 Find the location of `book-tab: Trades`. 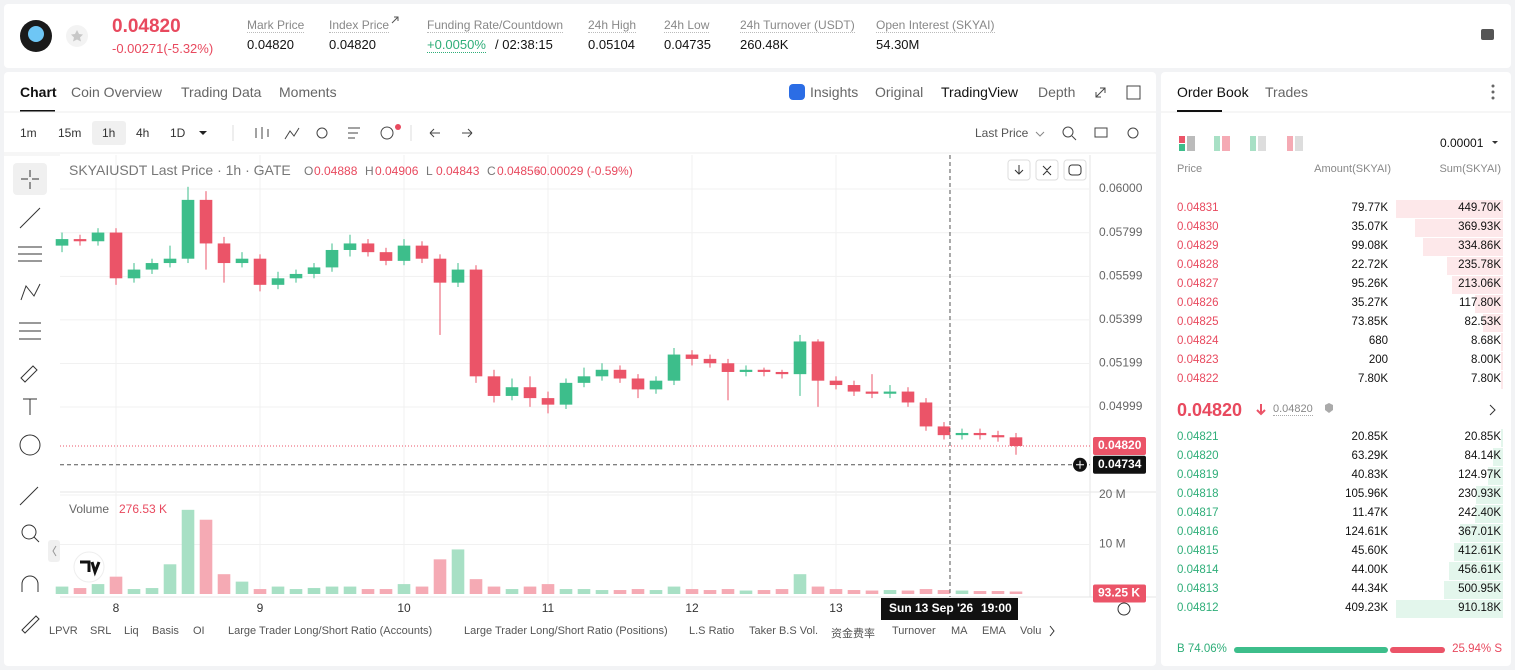

book-tab: Trades is located at coordinates (1287, 92).